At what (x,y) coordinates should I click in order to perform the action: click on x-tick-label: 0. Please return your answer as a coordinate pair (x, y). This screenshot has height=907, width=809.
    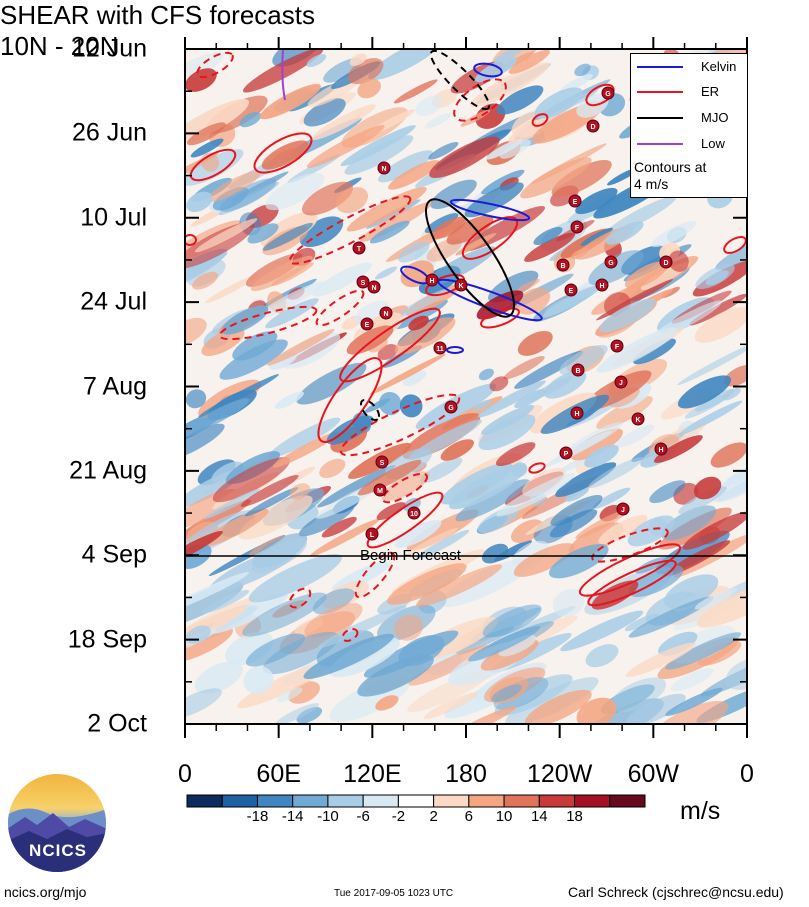
    Looking at the image, I should click on (185, 774).